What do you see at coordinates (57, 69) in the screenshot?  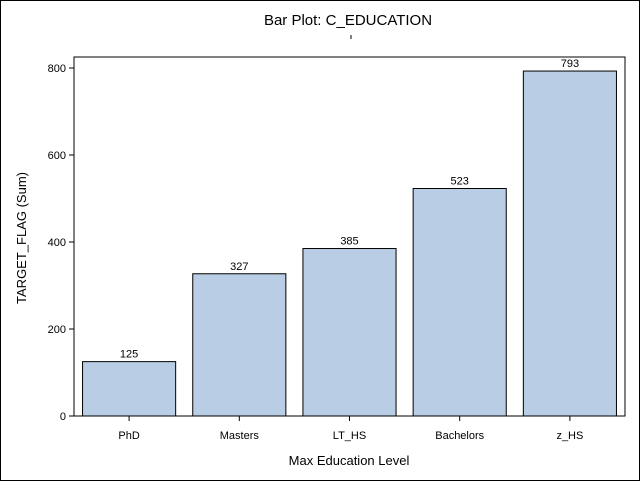 I see `y-tick-label: 800` at bounding box center [57, 69].